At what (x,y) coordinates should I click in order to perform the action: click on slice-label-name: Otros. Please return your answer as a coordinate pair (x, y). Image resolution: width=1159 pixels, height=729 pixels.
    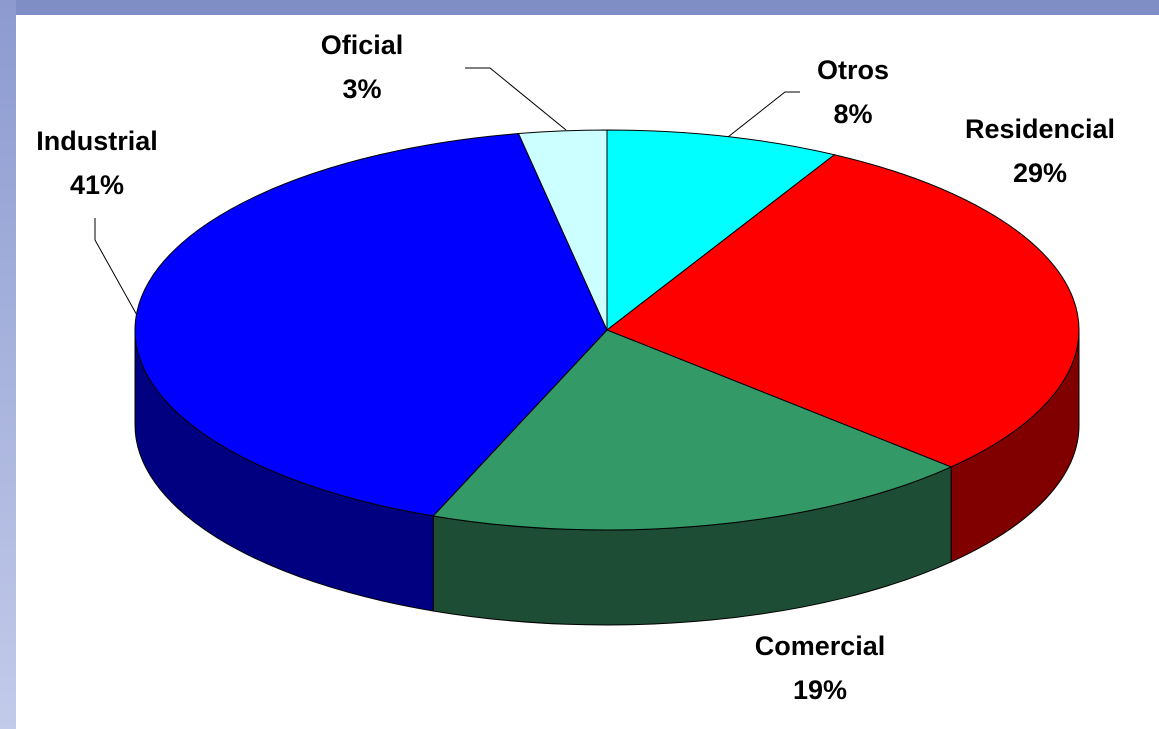
    Looking at the image, I should click on (853, 70).